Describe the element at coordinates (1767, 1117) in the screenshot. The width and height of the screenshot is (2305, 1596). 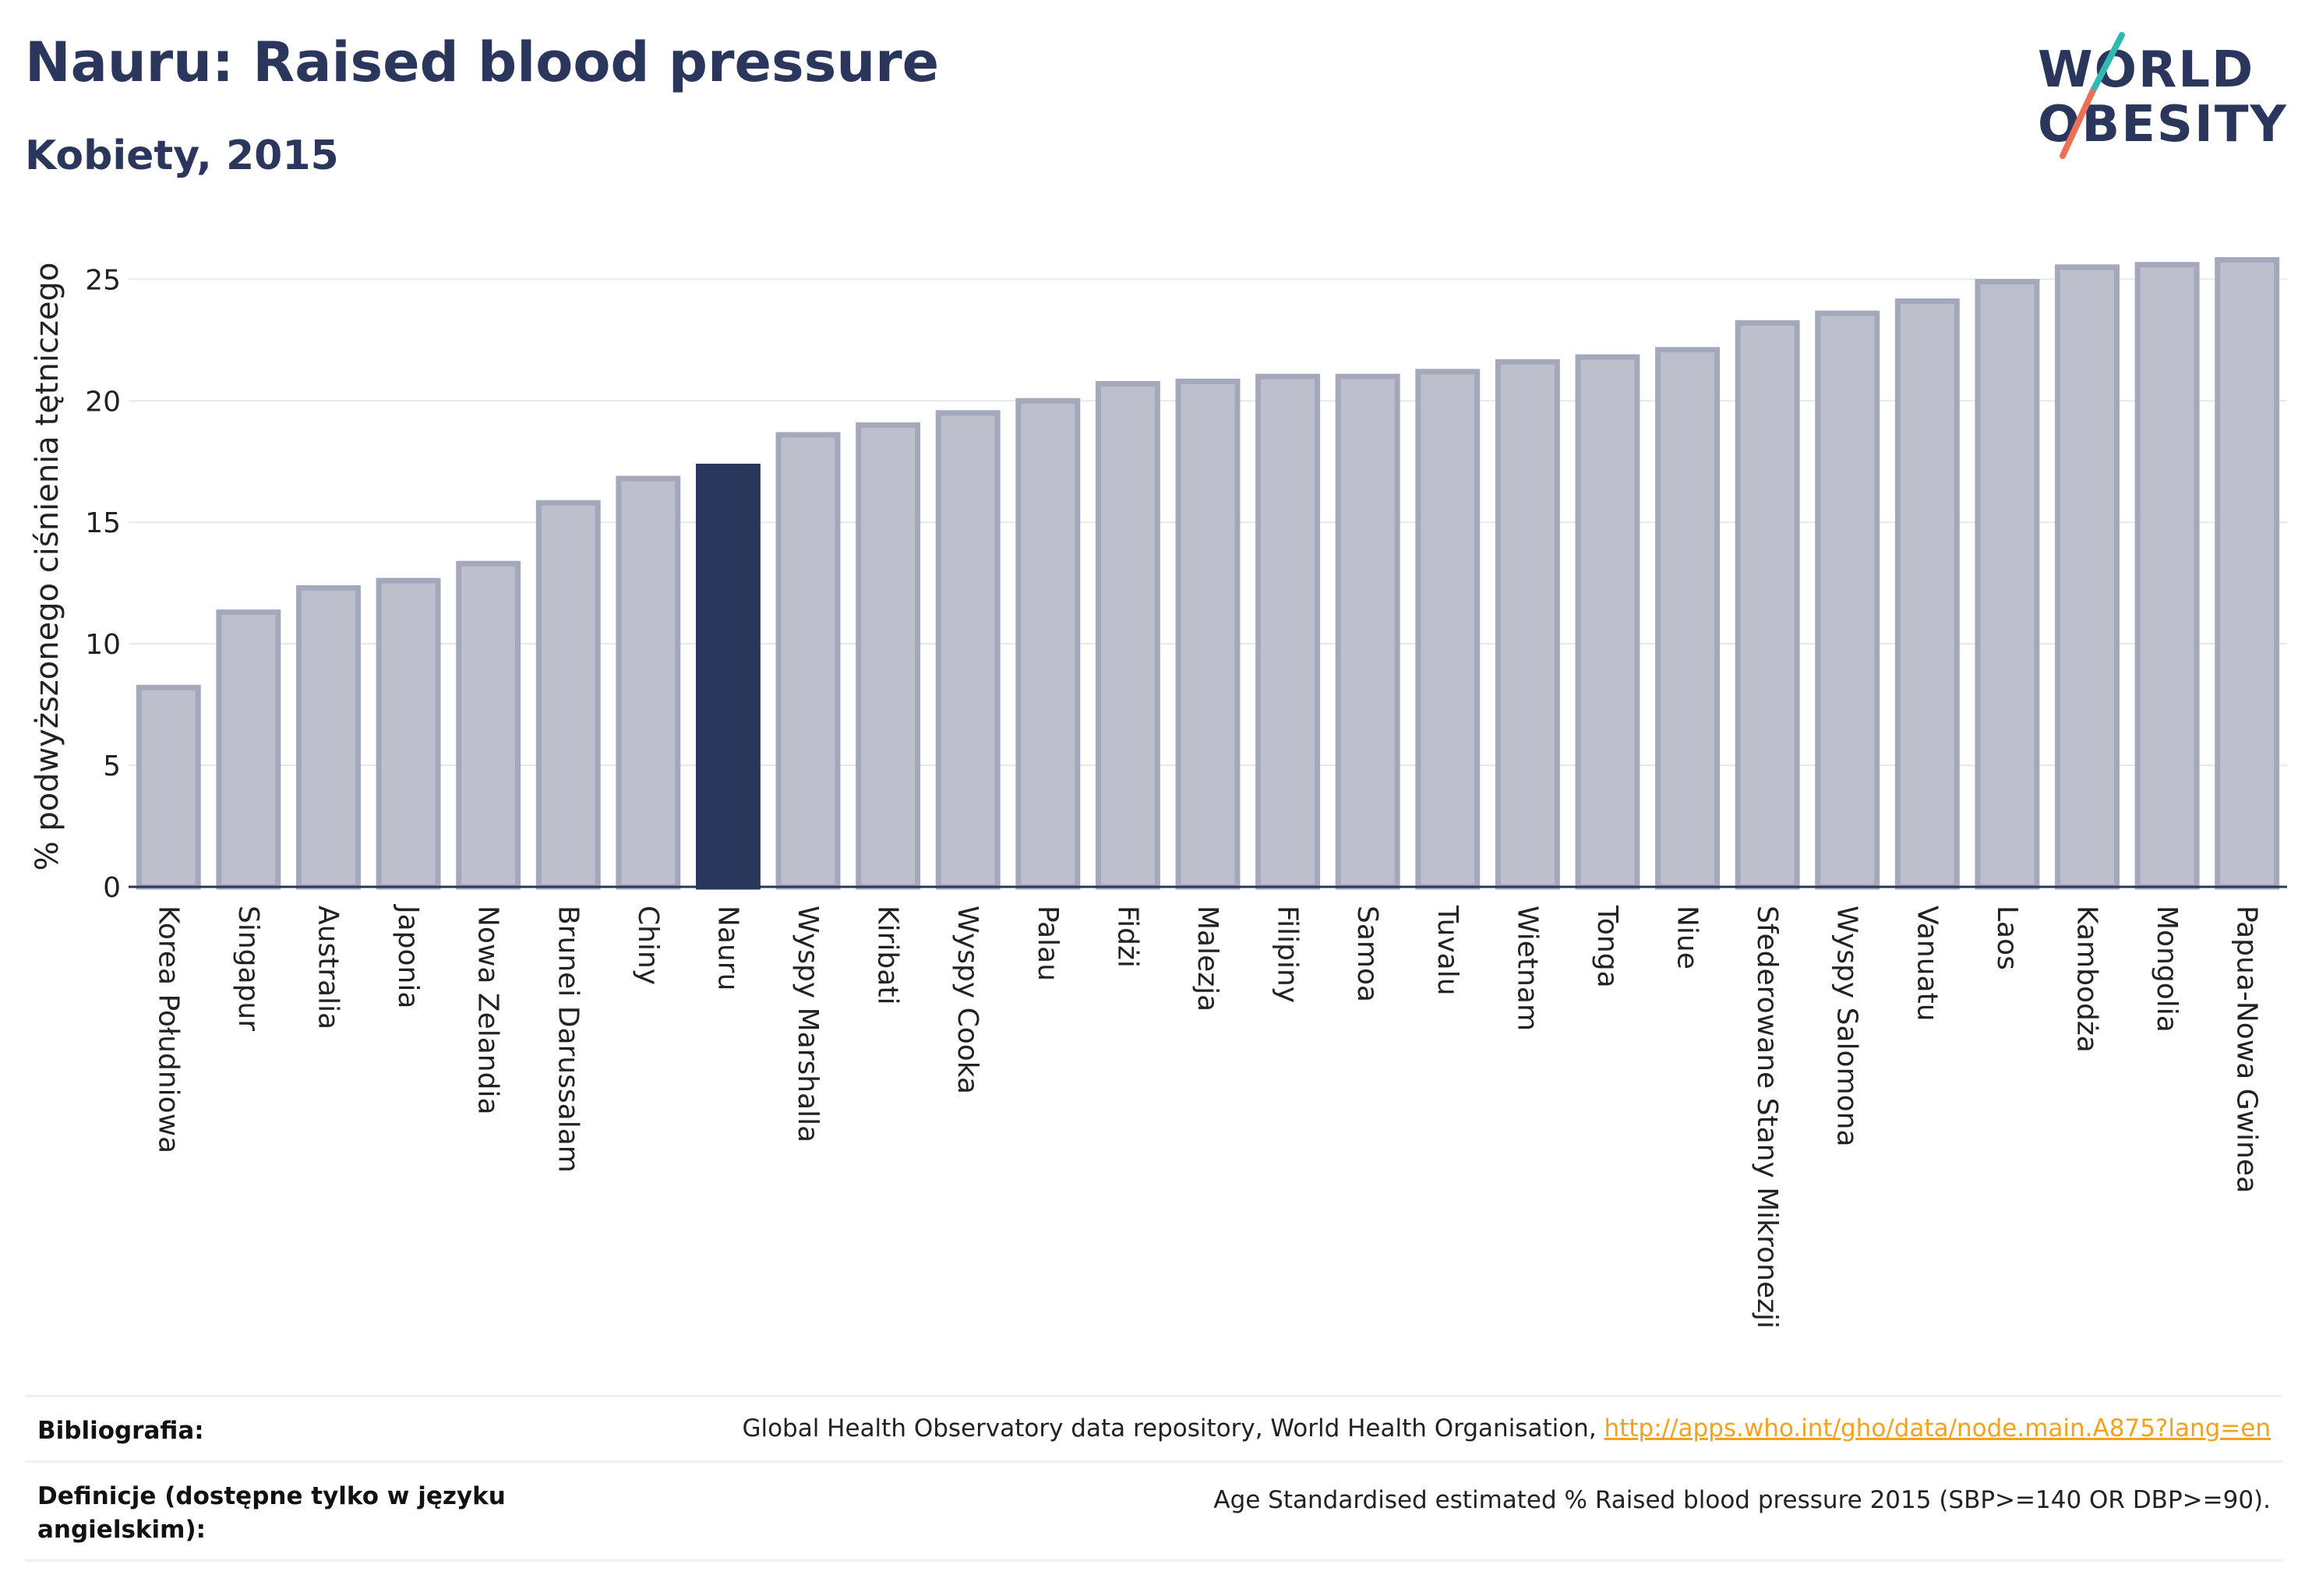
I see `x-tick-label: Sfederowane Stany Mikronezji` at that location.